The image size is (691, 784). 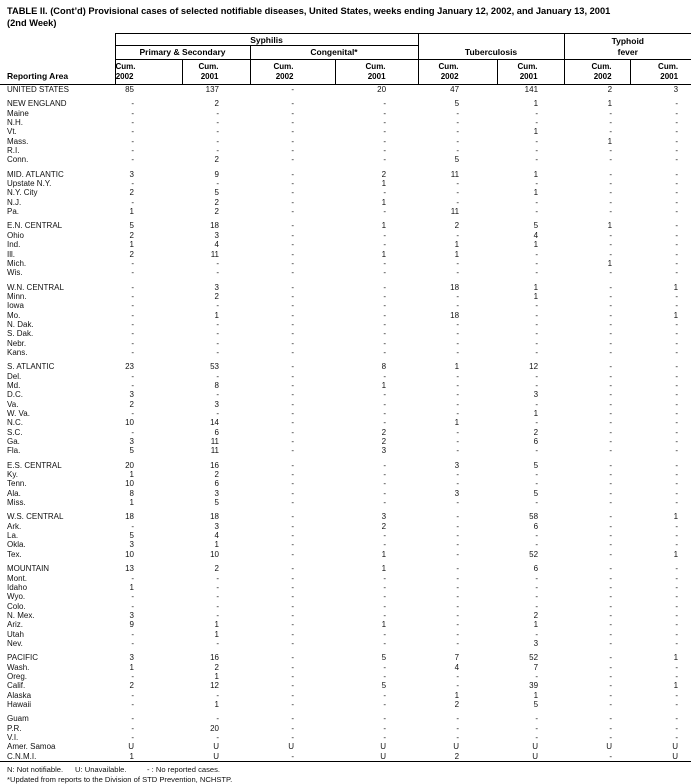 What do you see at coordinates (14, 202) in the screenshot?
I see `reporting-area-cell: N.J.` at bounding box center [14, 202].